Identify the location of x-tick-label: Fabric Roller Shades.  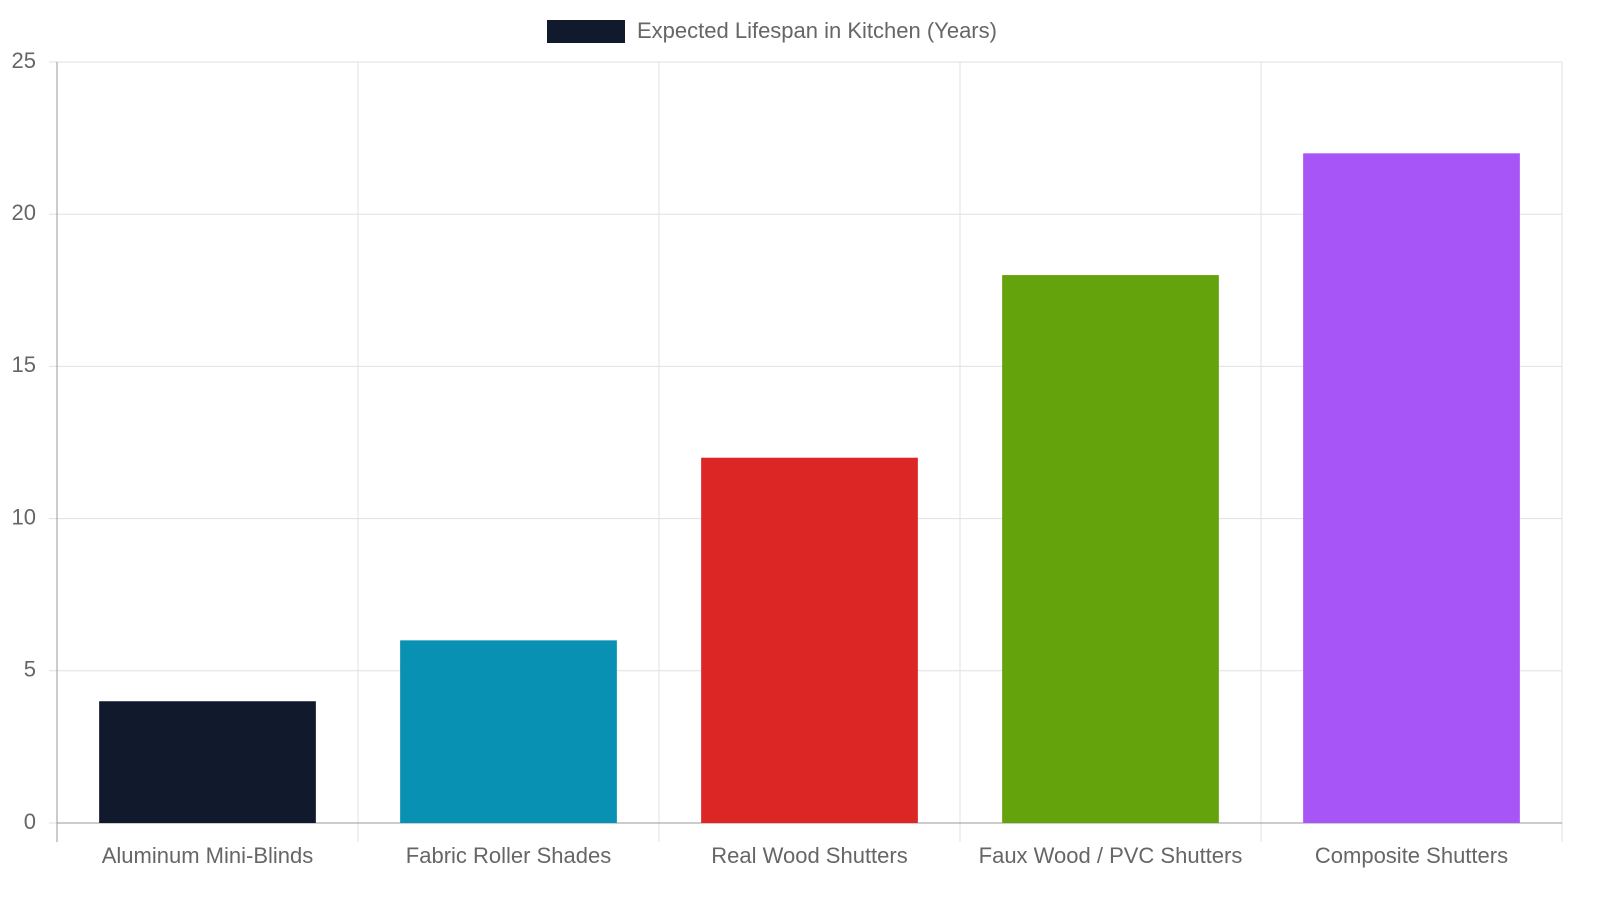
(508, 855).